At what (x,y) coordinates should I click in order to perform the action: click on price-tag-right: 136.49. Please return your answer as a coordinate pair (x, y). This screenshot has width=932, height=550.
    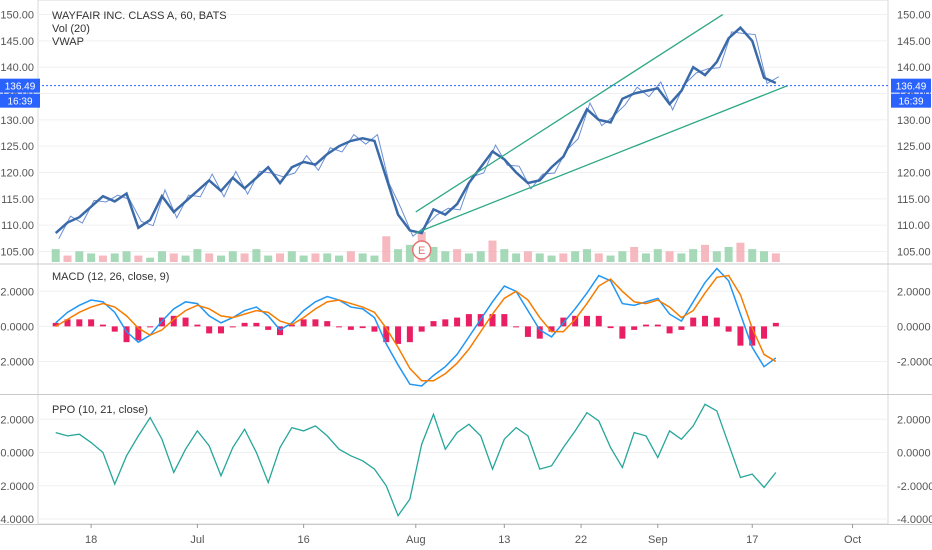
    Looking at the image, I should click on (911, 87).